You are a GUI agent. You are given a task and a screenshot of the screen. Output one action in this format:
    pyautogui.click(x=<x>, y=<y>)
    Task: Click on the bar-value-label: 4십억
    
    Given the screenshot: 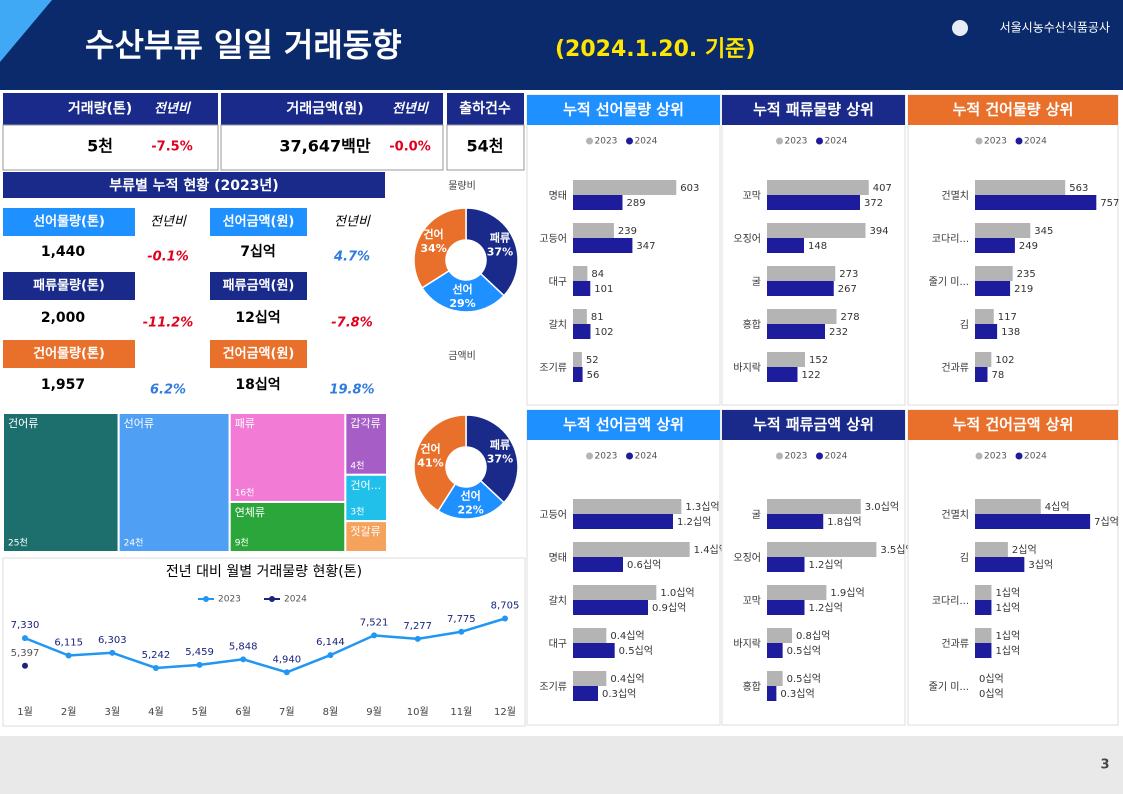 What is the action you would take?
    pyautogui.click(x=1057, y=507)
    